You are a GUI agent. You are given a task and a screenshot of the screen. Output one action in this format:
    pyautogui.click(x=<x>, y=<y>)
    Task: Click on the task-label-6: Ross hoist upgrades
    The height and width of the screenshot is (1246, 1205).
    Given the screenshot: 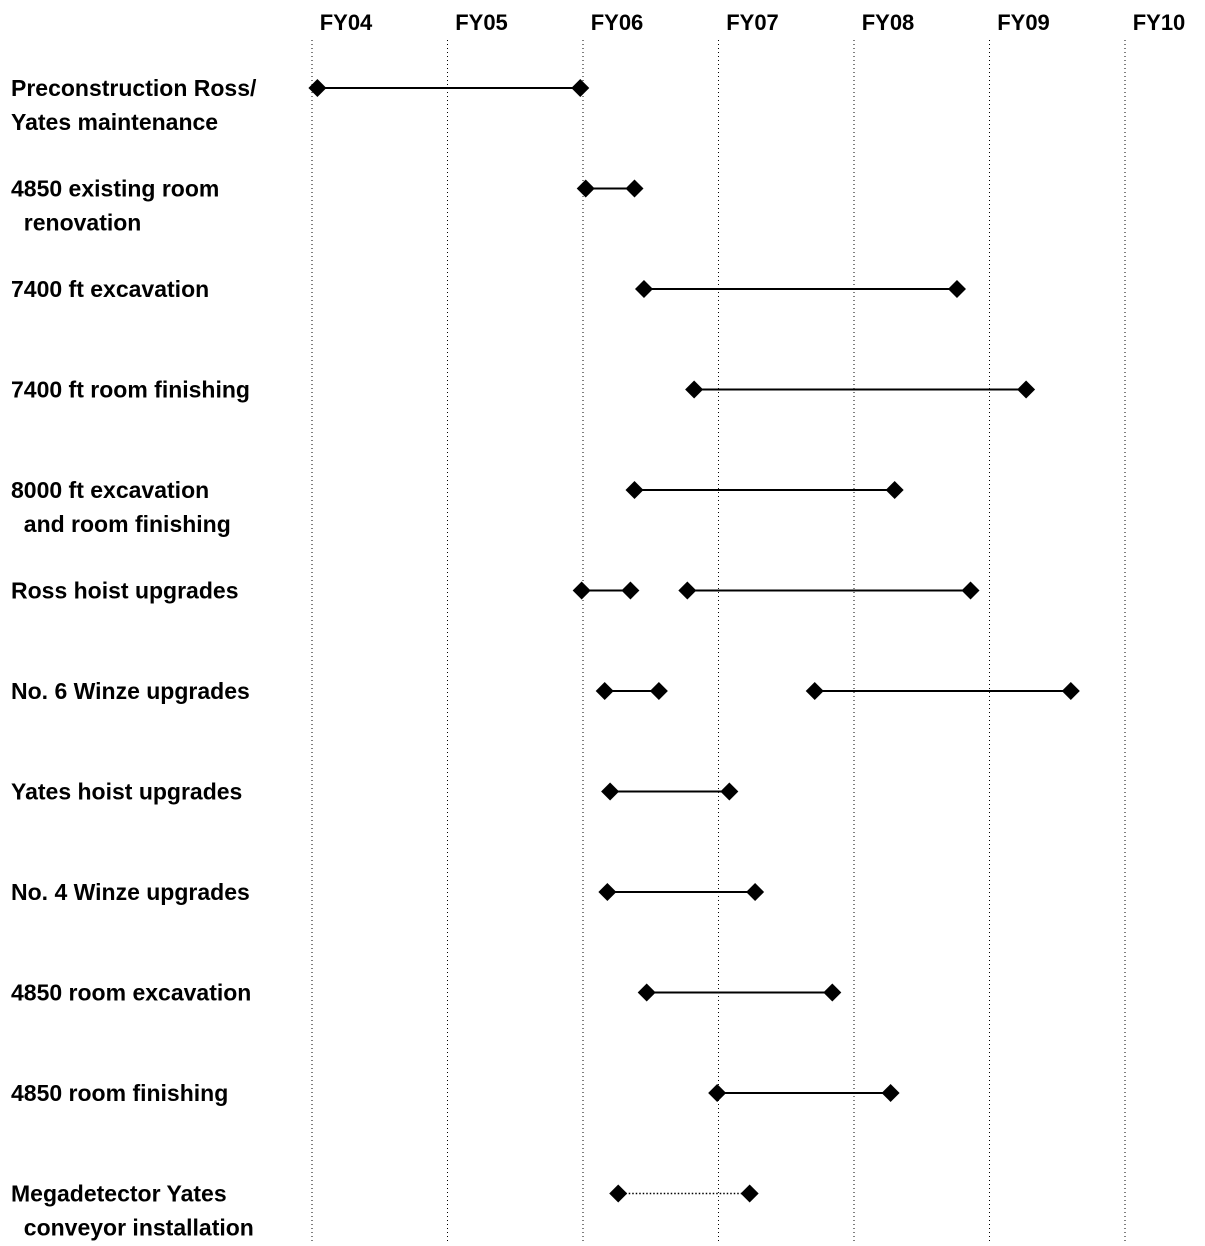 What is the action you would take?
    pyautogui.click(x=124, y=591)
    